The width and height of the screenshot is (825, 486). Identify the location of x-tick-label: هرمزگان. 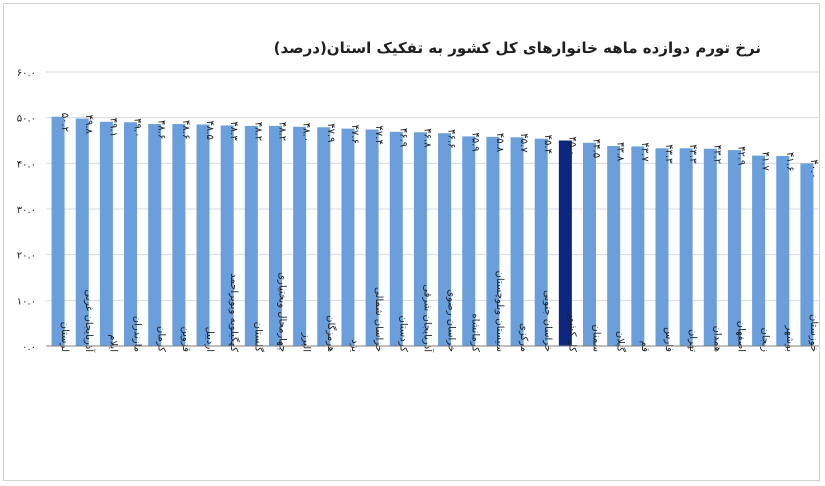
(331, 333).